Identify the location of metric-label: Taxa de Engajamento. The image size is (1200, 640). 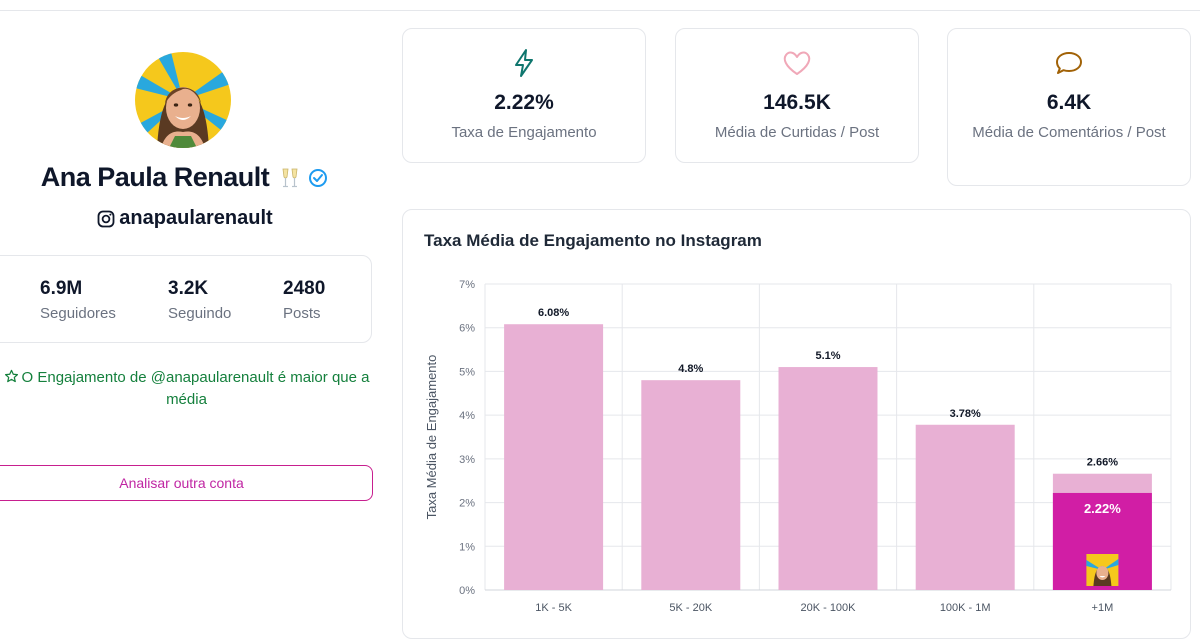
(524, 132).